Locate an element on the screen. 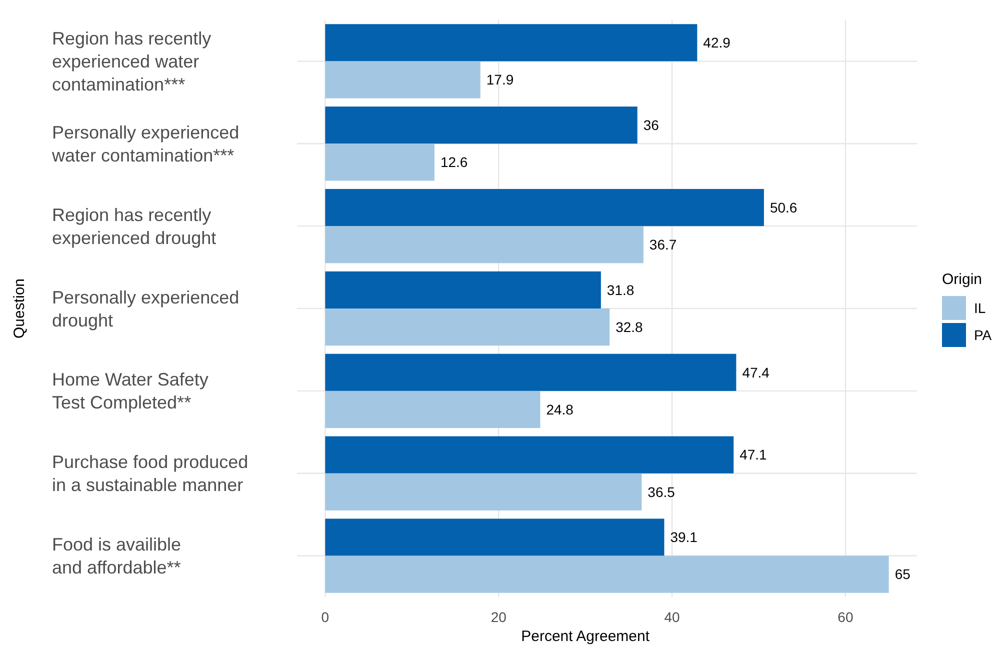 Image resolution: width=996 pixels, height=645 pixels. y-tick-label: Region has recently experienced water contamination*** is located at coordinates (132, 61).